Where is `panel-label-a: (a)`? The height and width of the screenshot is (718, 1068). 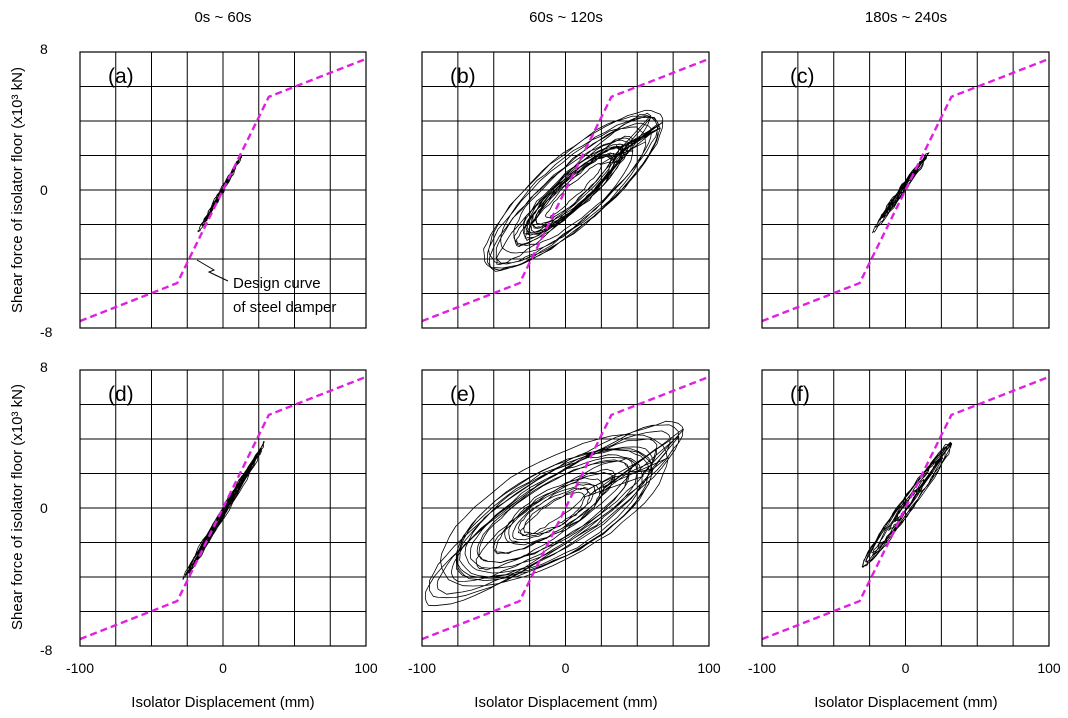 panel-label-a: (a) is located at coordinates (121, 76).